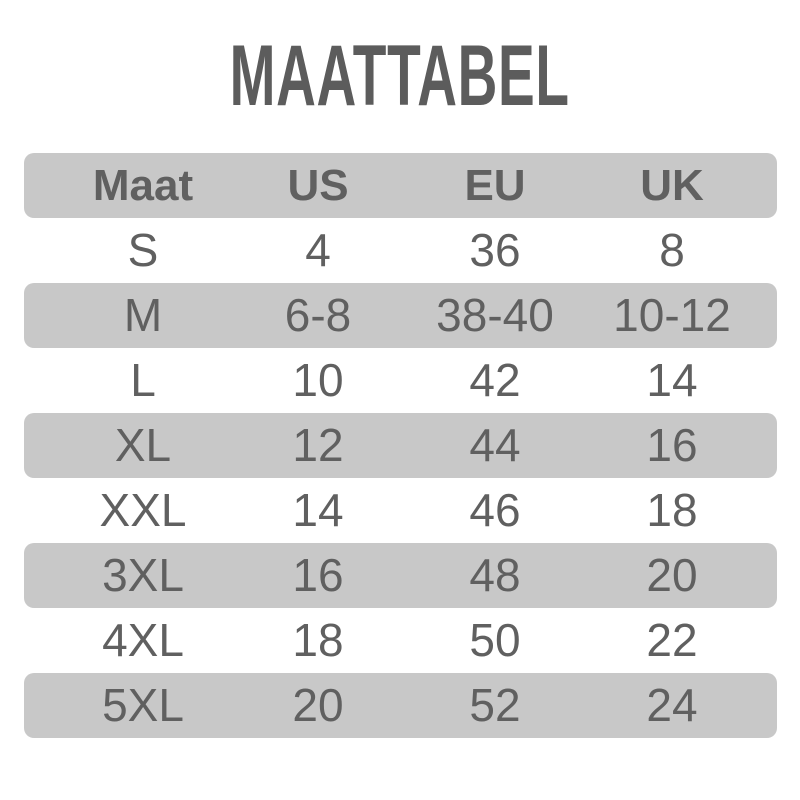 This screenshot has height=800, width=800. I want to click on cell-eu: 36, so click(495, 250).